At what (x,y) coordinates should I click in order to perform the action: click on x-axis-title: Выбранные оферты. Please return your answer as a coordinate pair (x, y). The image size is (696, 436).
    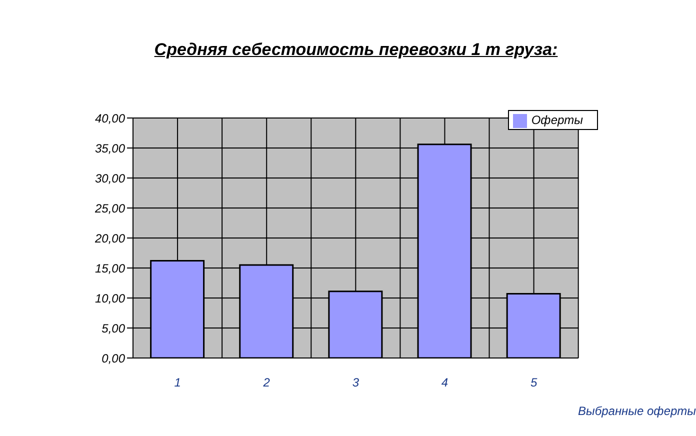
    Looking at the image, I should click on (637, 411).